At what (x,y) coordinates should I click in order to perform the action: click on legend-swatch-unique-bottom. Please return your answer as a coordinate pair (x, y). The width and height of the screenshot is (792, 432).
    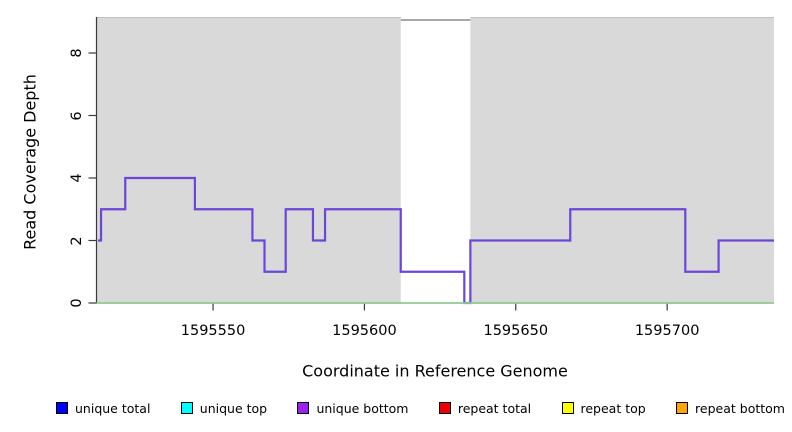
    Looking at the image, I should click on (303, 408).